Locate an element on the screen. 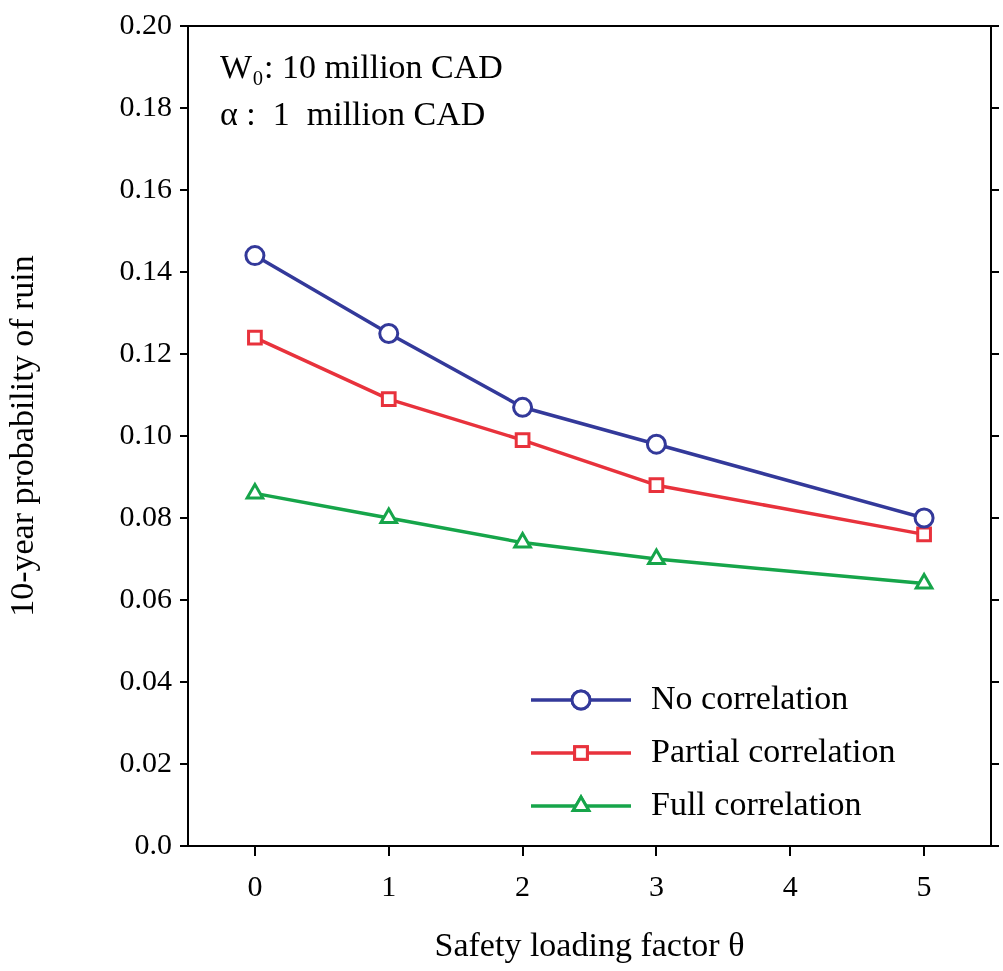 The height and width of the screenshot is (971, 1003). legend-label: Full correlation is located at coordinates (756, 803).